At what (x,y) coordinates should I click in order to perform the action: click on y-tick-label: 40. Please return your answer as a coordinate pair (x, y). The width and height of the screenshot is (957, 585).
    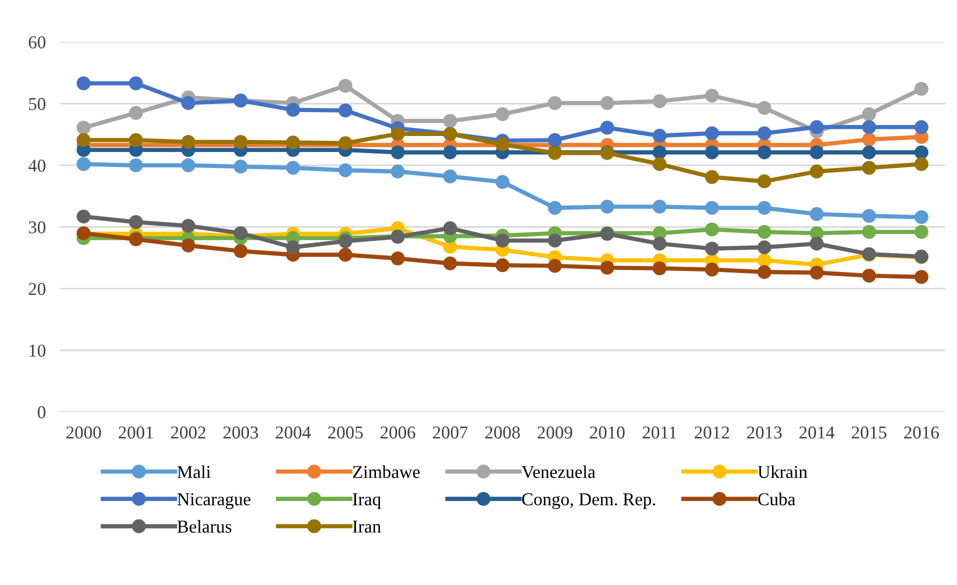
    Looking at the image, I should click on (37, 166).